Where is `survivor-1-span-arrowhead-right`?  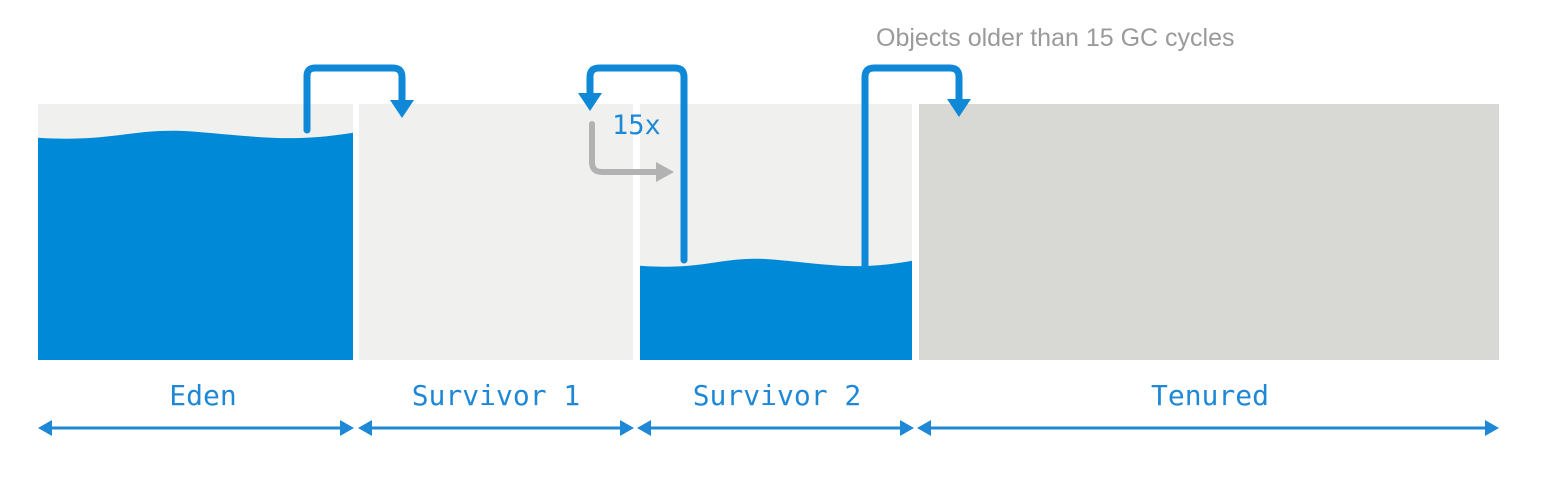
survivor-1-span-arrowhead-right is located at coordinates (627, 428).